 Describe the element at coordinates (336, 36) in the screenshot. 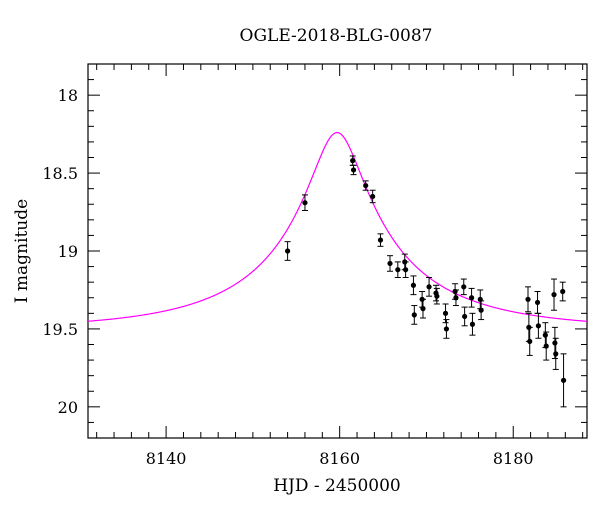

I see `chart-title: OGLE-2018-BLG-0087` at that location.